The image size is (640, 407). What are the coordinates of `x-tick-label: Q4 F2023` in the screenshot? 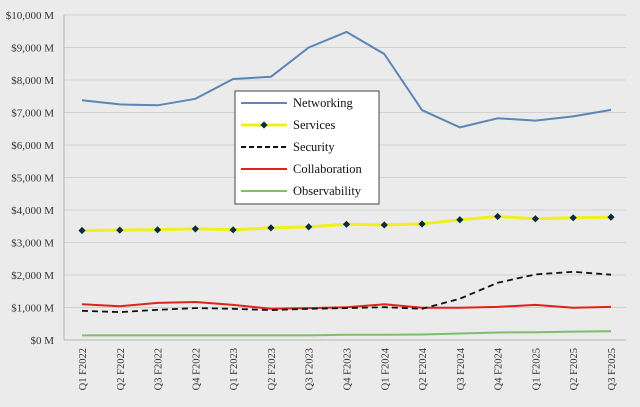 It's located at (348, 369).